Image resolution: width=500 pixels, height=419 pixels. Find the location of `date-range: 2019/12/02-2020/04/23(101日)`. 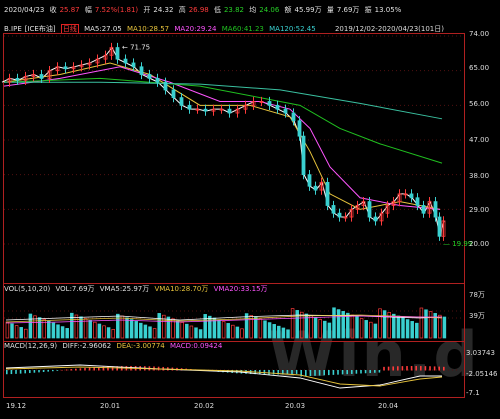

date-range: 2019/12/02-2020/04/23(101日) is located at coordinates (389, 29).